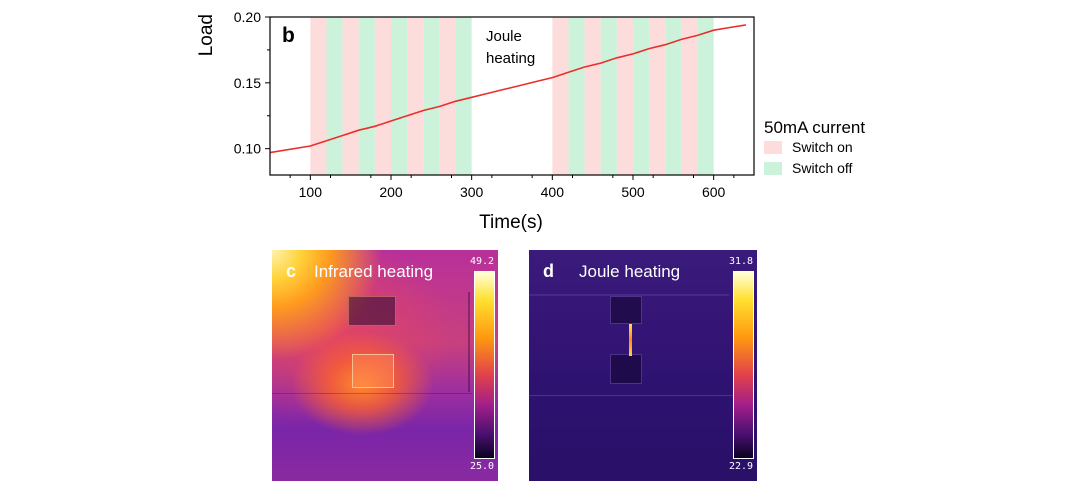 The height and width of the screenshot is (499, 1068). Describe the element at coordinates (391, 192) in the screenshot. I see `x-tick-label-200: 200` at that location.